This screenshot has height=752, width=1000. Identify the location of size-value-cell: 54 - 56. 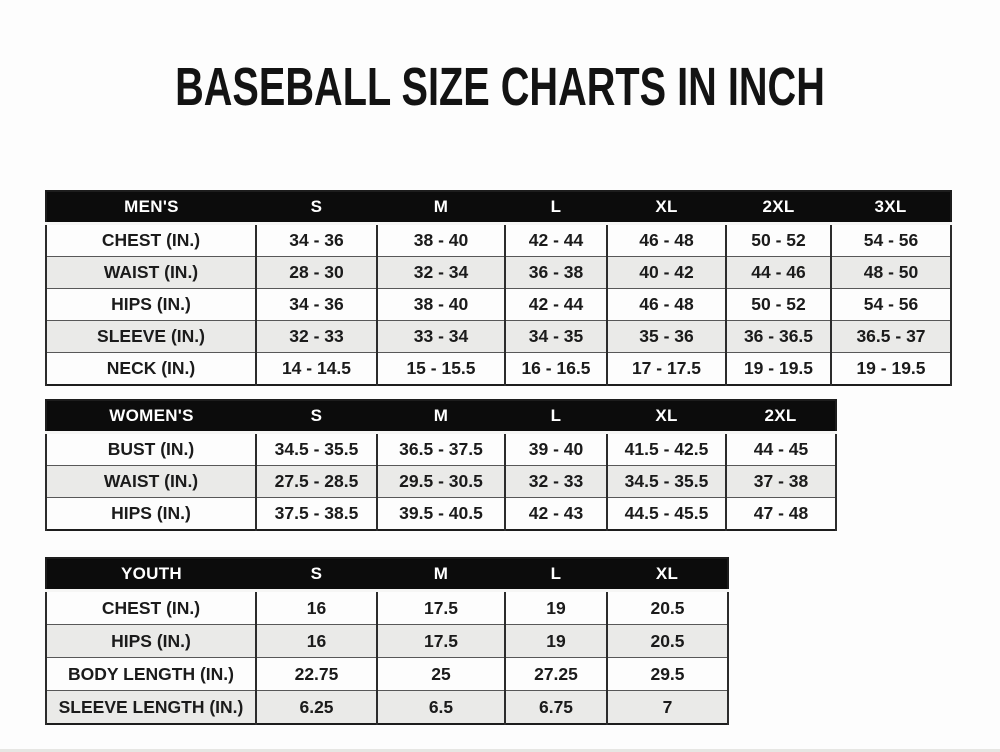
(891, 304).